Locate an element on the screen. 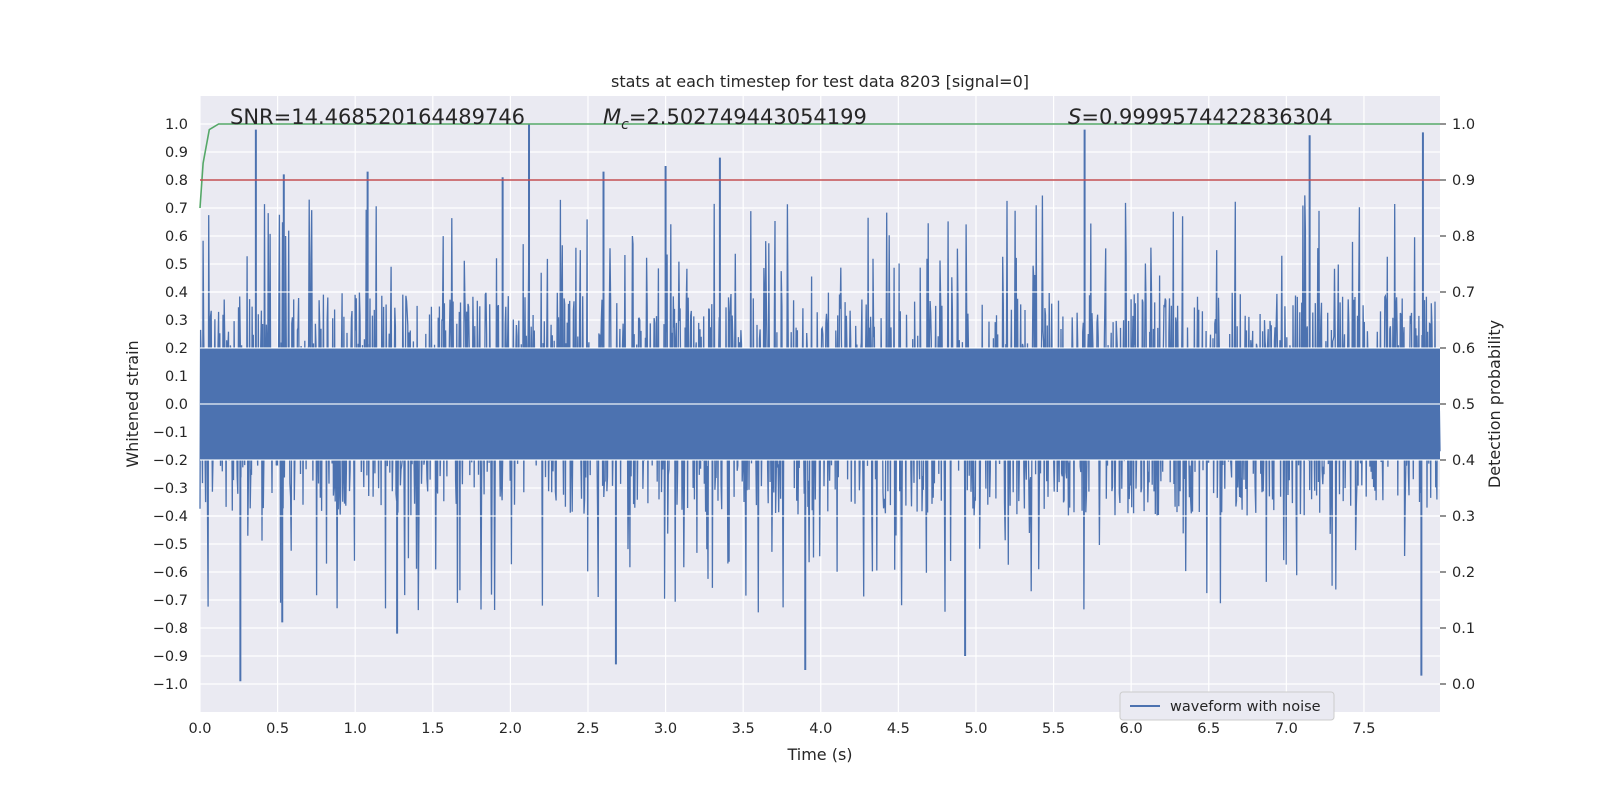  y-tick-label: −0.5 is located at coordinates (170, 545).